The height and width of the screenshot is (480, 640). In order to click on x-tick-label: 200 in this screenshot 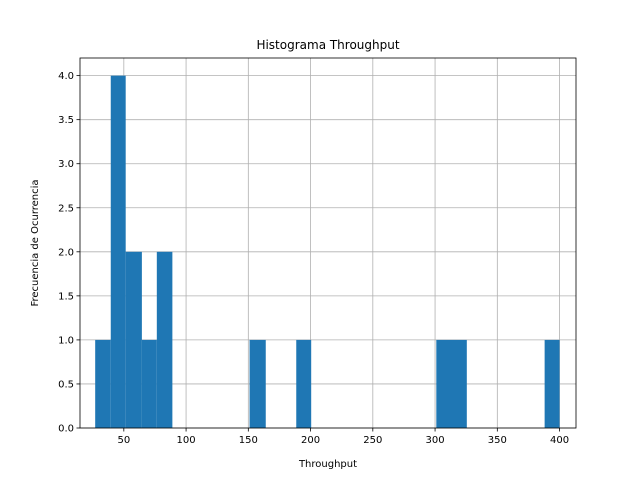, I will do `click(310, 440)`.